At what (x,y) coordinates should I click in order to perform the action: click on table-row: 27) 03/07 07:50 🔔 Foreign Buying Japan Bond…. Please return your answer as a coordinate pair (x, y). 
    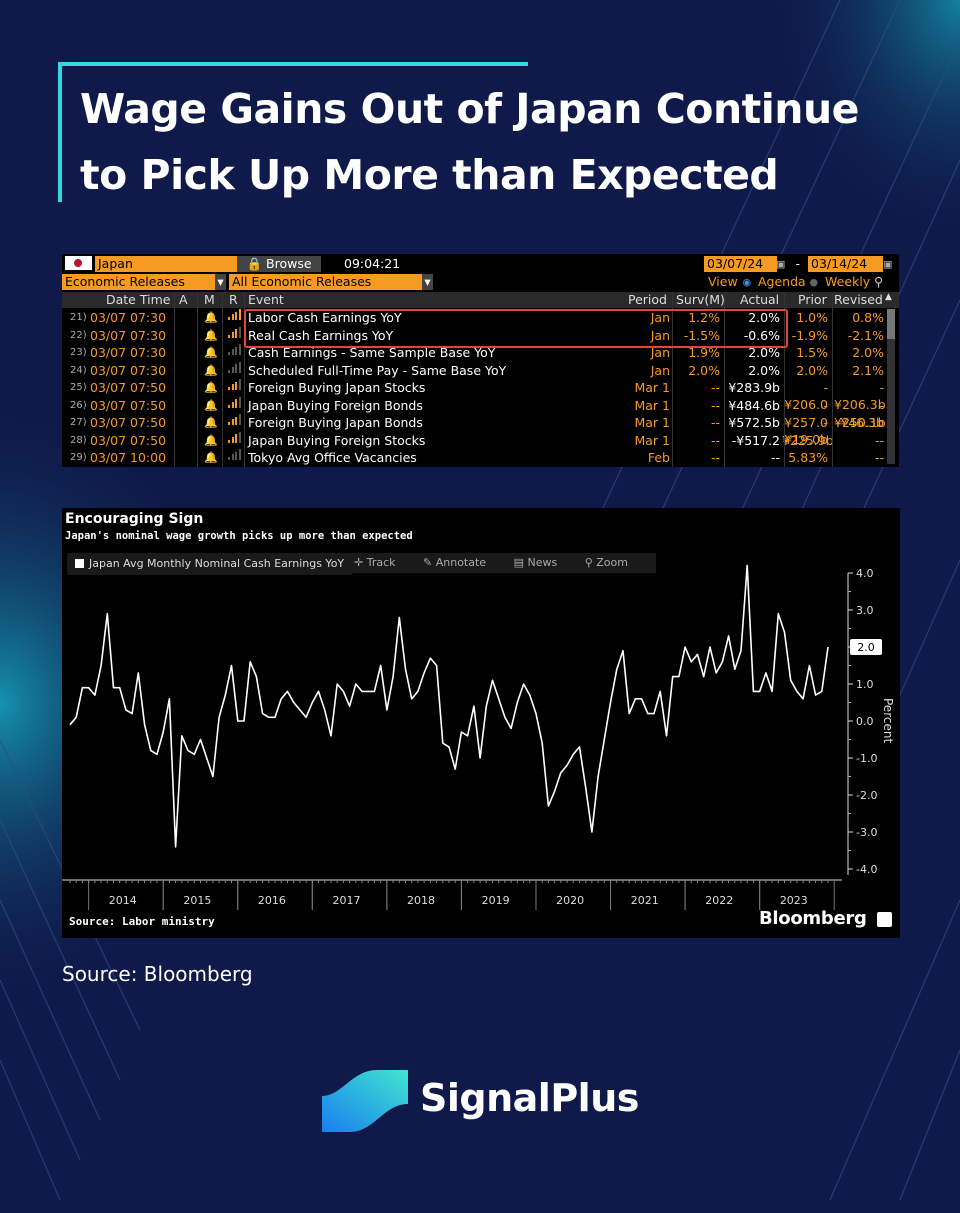
    Looking at the image, I should click on (480, 430).